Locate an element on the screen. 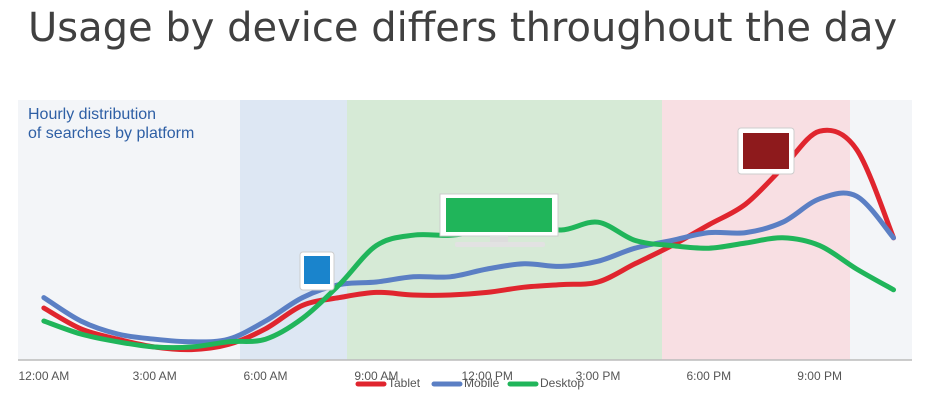 The height and width of the screenshot is (408, 925). morning-band is located at coordinates (293, 230).